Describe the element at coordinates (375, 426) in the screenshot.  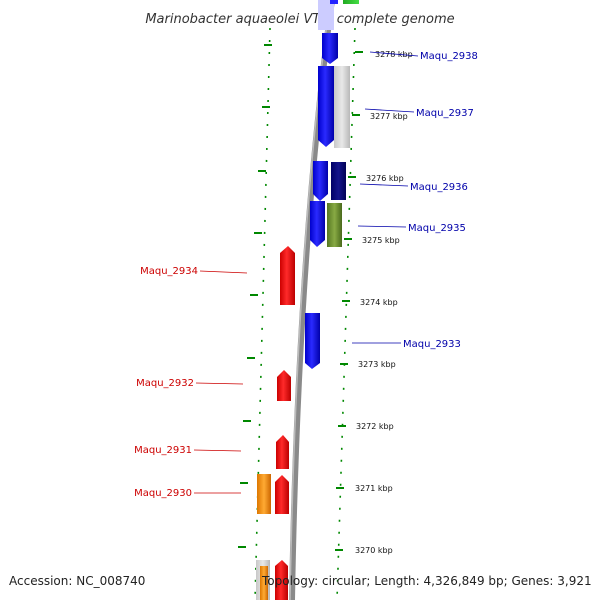
I see `kbp-label: 3272 kbp` at that location.